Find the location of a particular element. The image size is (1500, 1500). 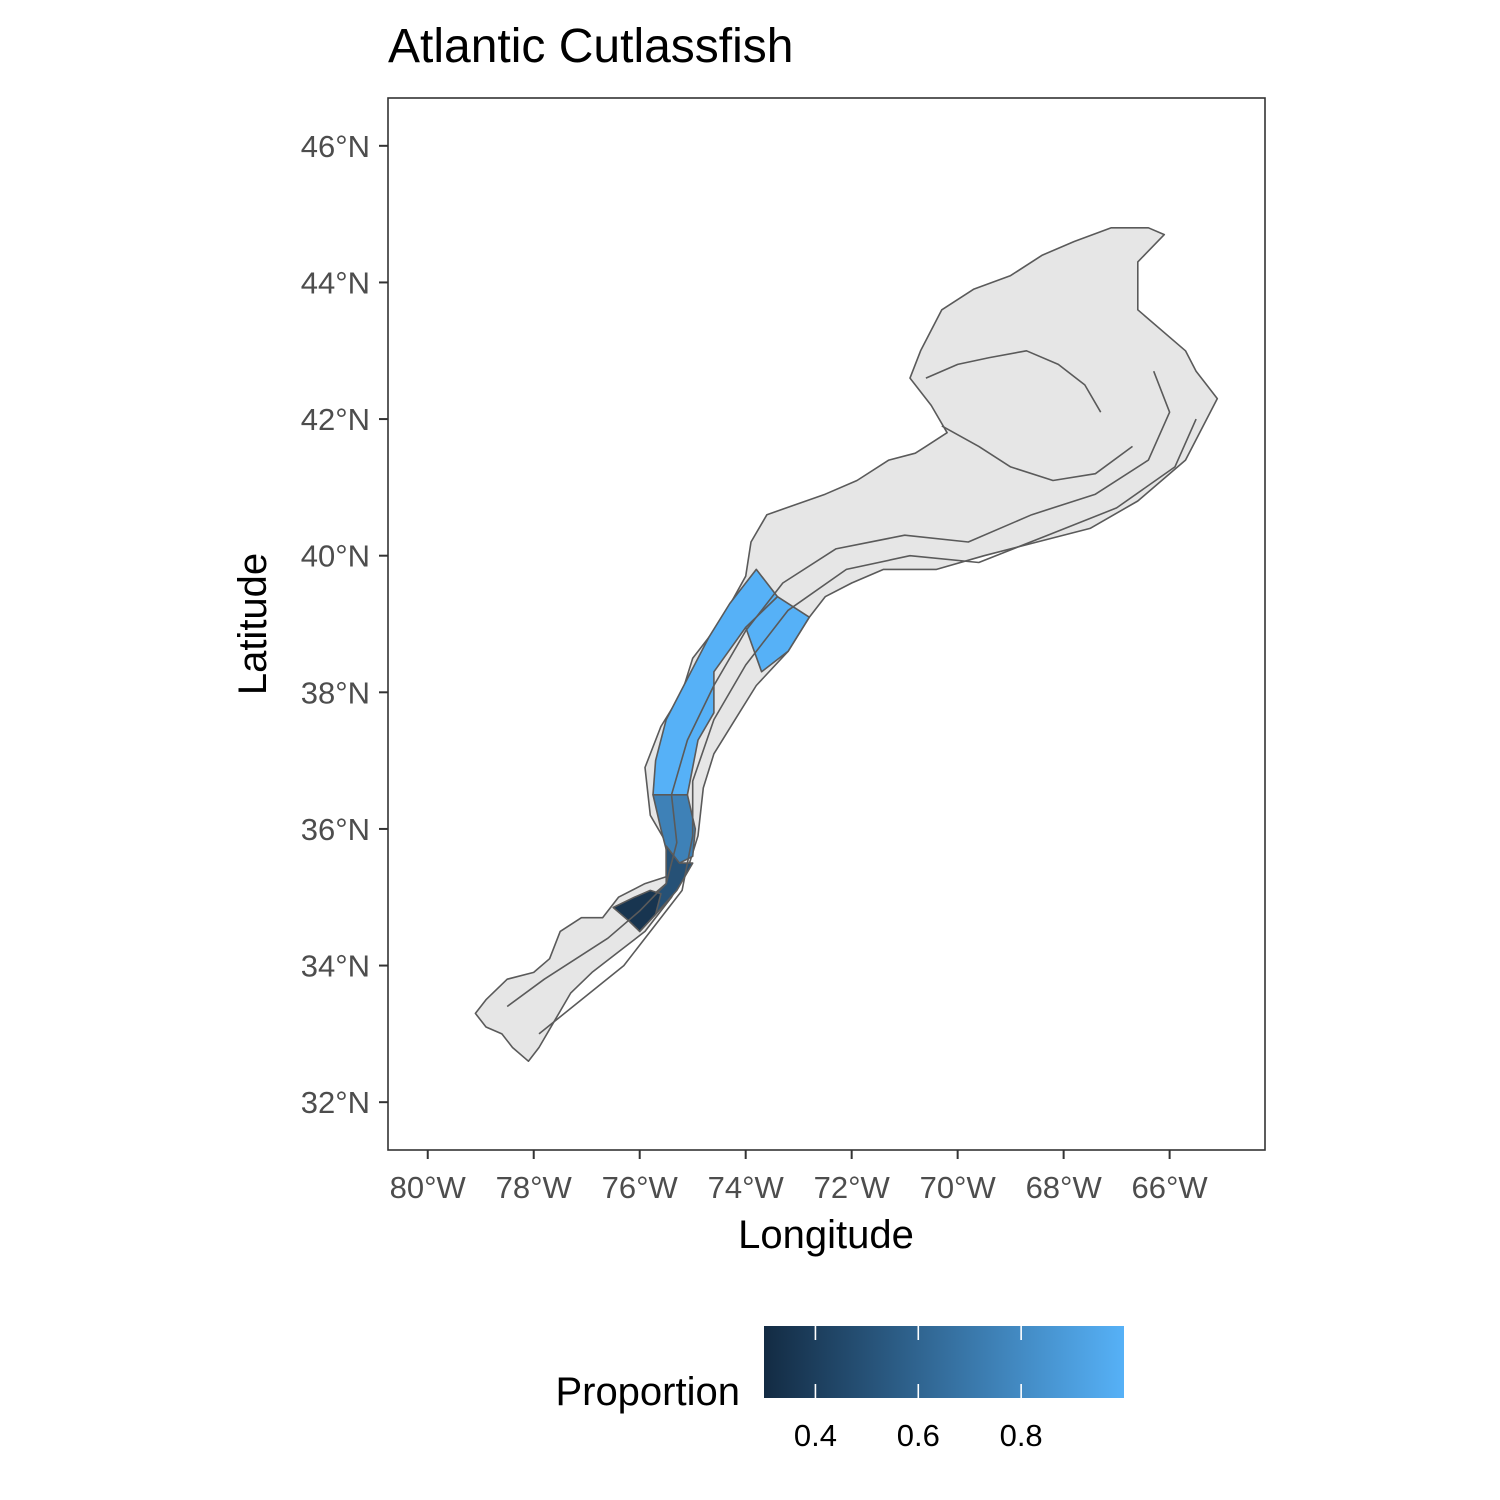

legend-tick-label: 0.8 is located at coordinates (1021, 1435).